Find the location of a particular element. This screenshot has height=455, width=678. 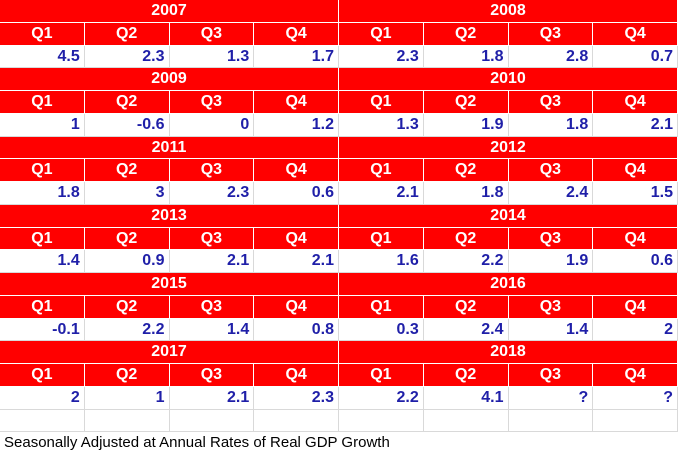

value-cell: 1.2 is located at coordinates (296, 125).